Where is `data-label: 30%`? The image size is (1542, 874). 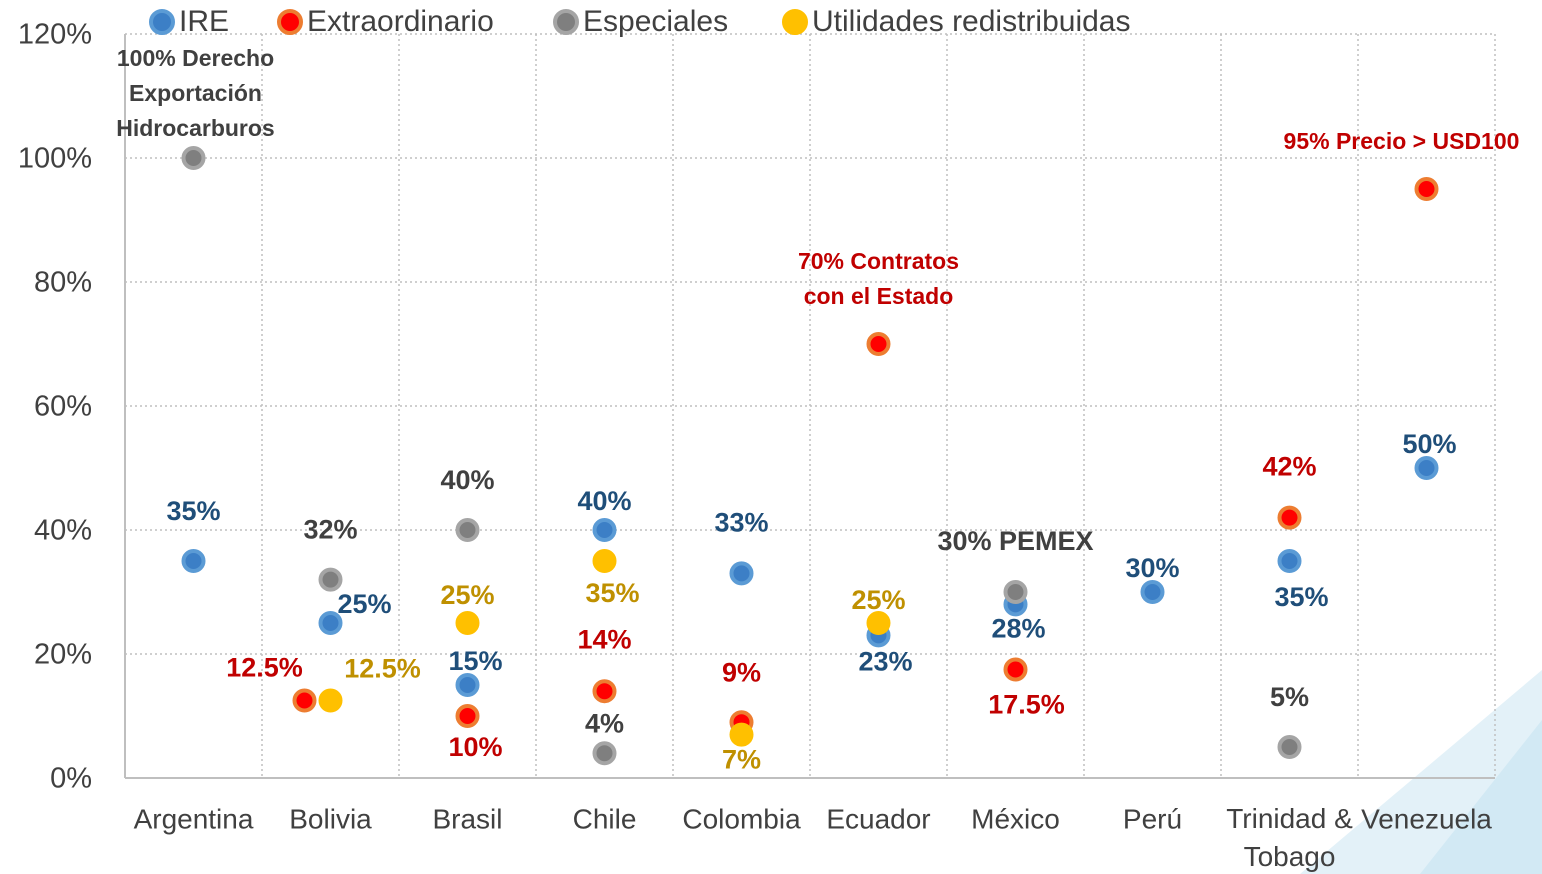
data-label: 30% is located at coordinates (1152, 568).